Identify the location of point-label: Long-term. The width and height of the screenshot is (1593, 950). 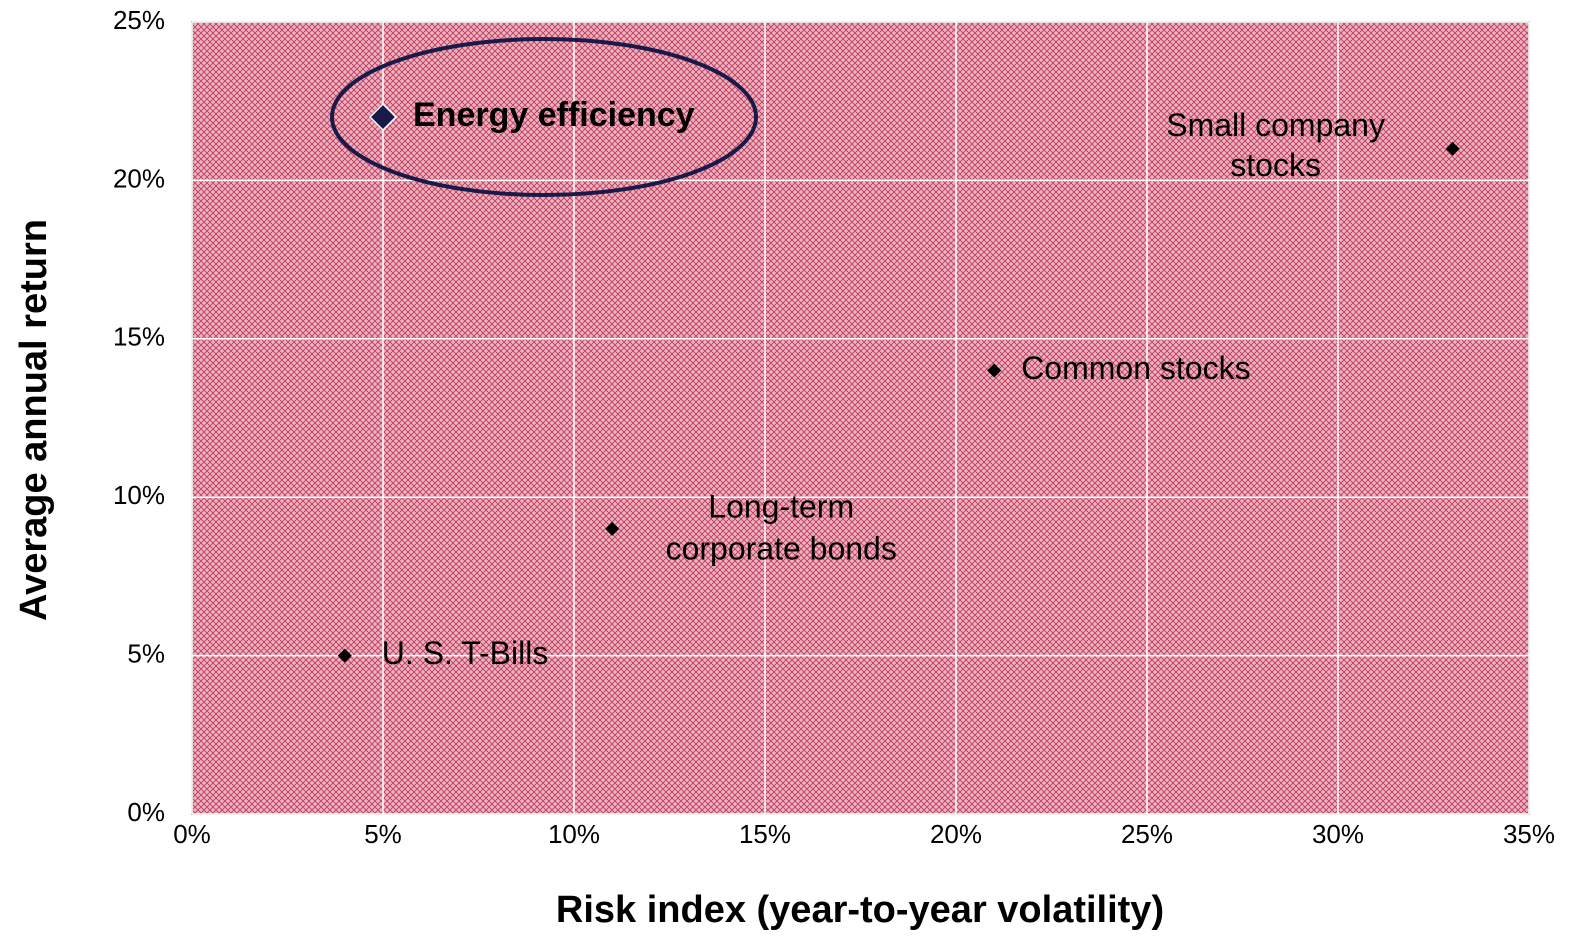
(781, 506).